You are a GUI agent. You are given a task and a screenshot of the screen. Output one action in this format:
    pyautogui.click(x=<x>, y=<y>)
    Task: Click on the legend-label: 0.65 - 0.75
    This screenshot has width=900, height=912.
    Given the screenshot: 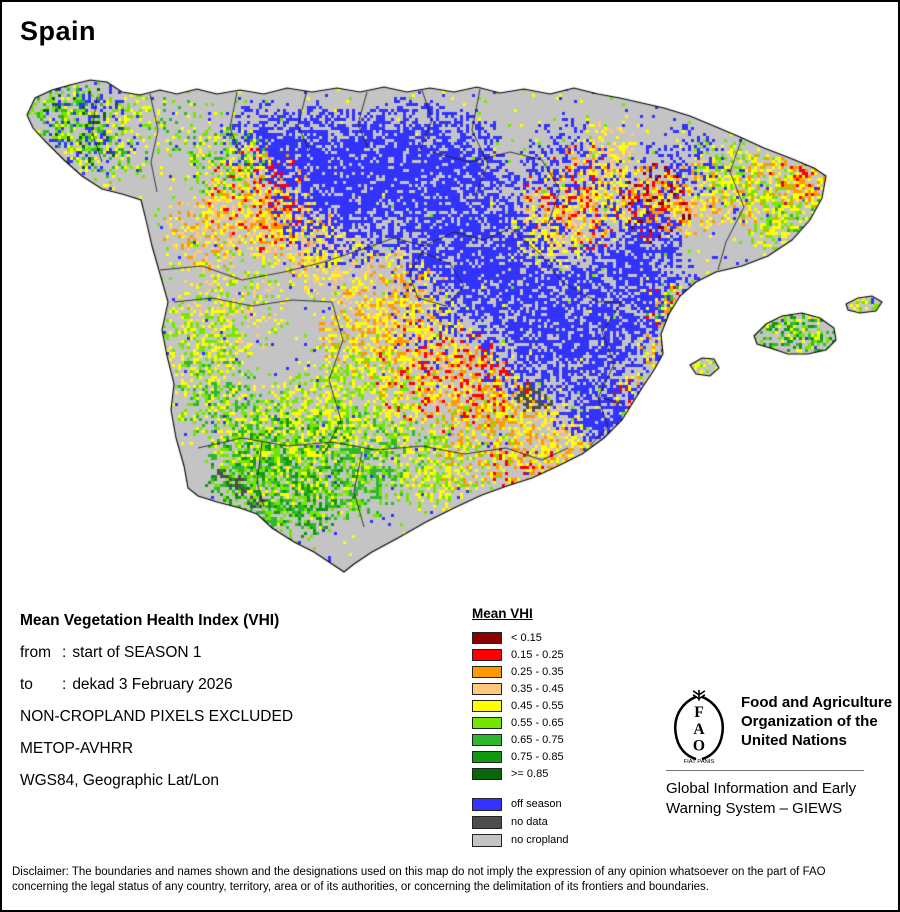 What is the action you would take?
    pyautogui.click(x=537, y=739)
    